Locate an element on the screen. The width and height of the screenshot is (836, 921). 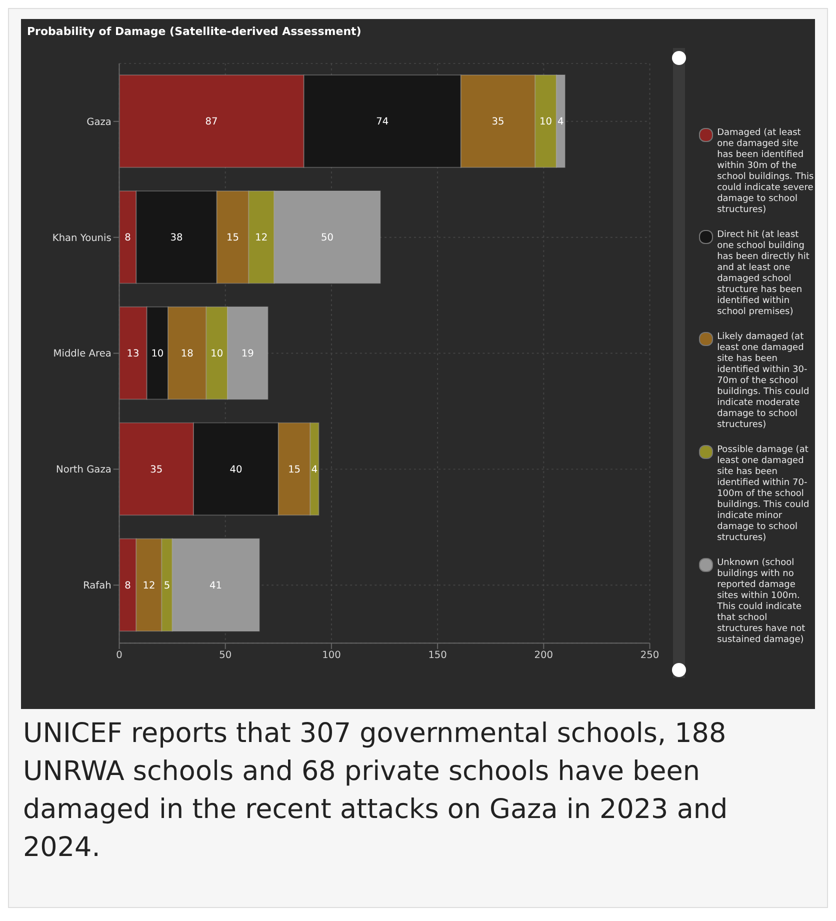
x-tick-label: 50 is located at coordinates (225, 655).